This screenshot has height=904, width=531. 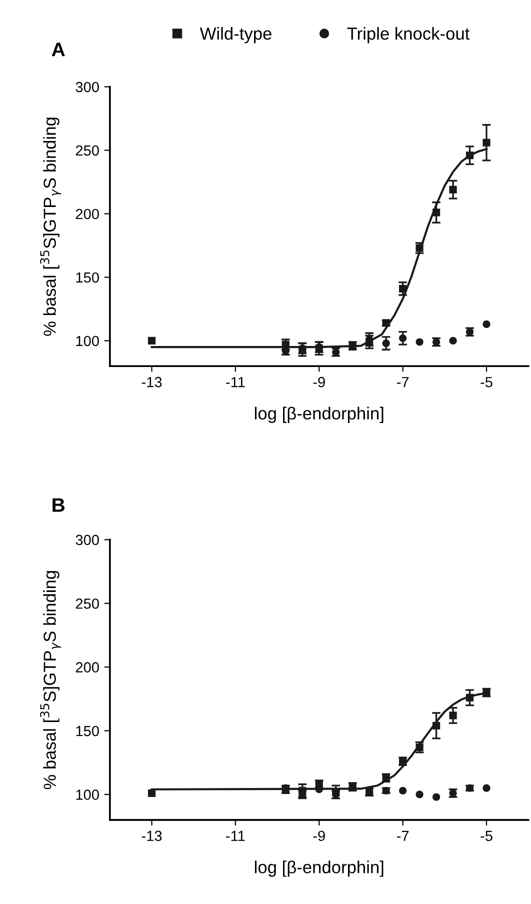 I want to click on legend-label: Triple knock-out, so click(x=408, y=35).